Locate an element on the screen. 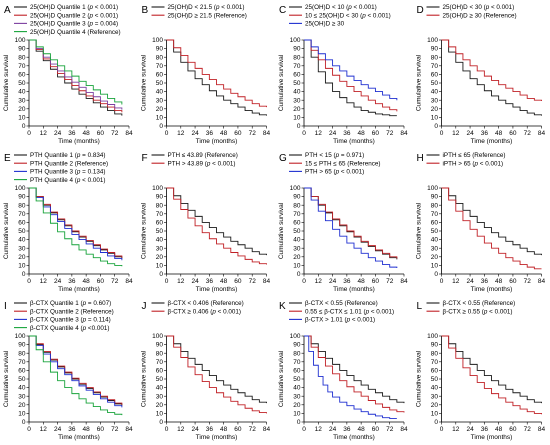 This screenshot has width=550, height=445. panel-b-curves is located at coordinates (216, 77).